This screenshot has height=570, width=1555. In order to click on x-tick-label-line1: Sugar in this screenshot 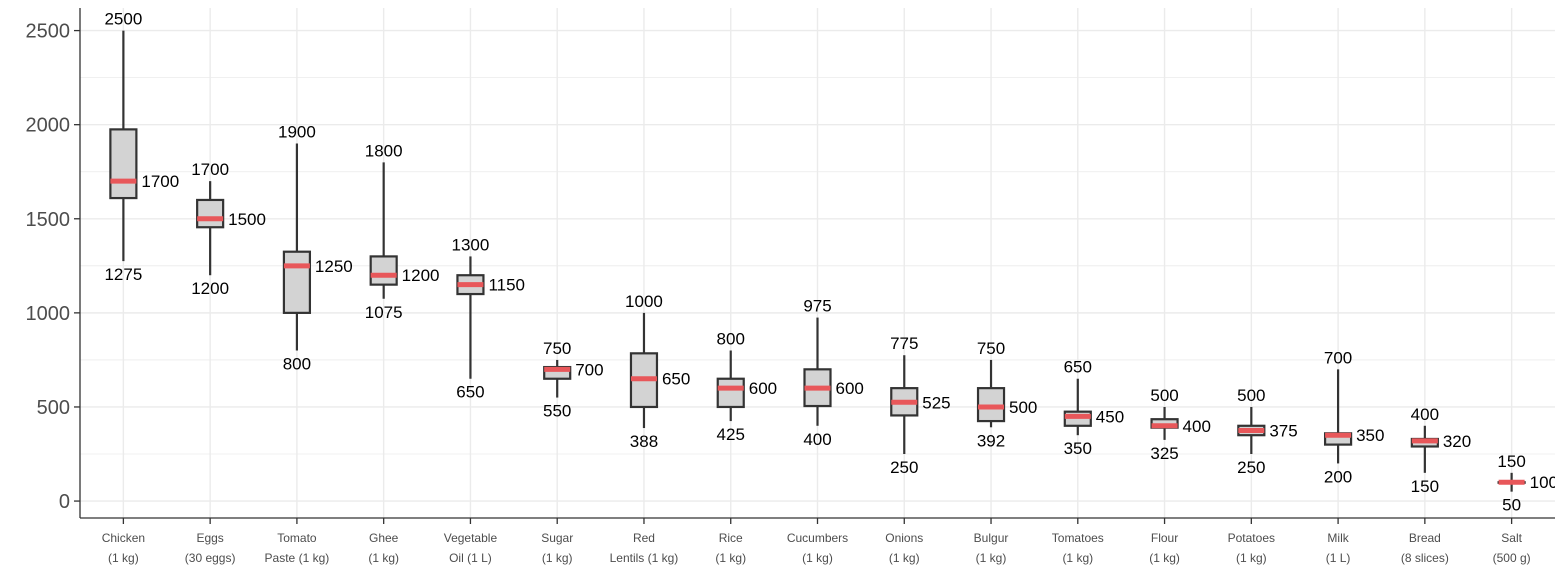, I will do `click(557, 538)`.